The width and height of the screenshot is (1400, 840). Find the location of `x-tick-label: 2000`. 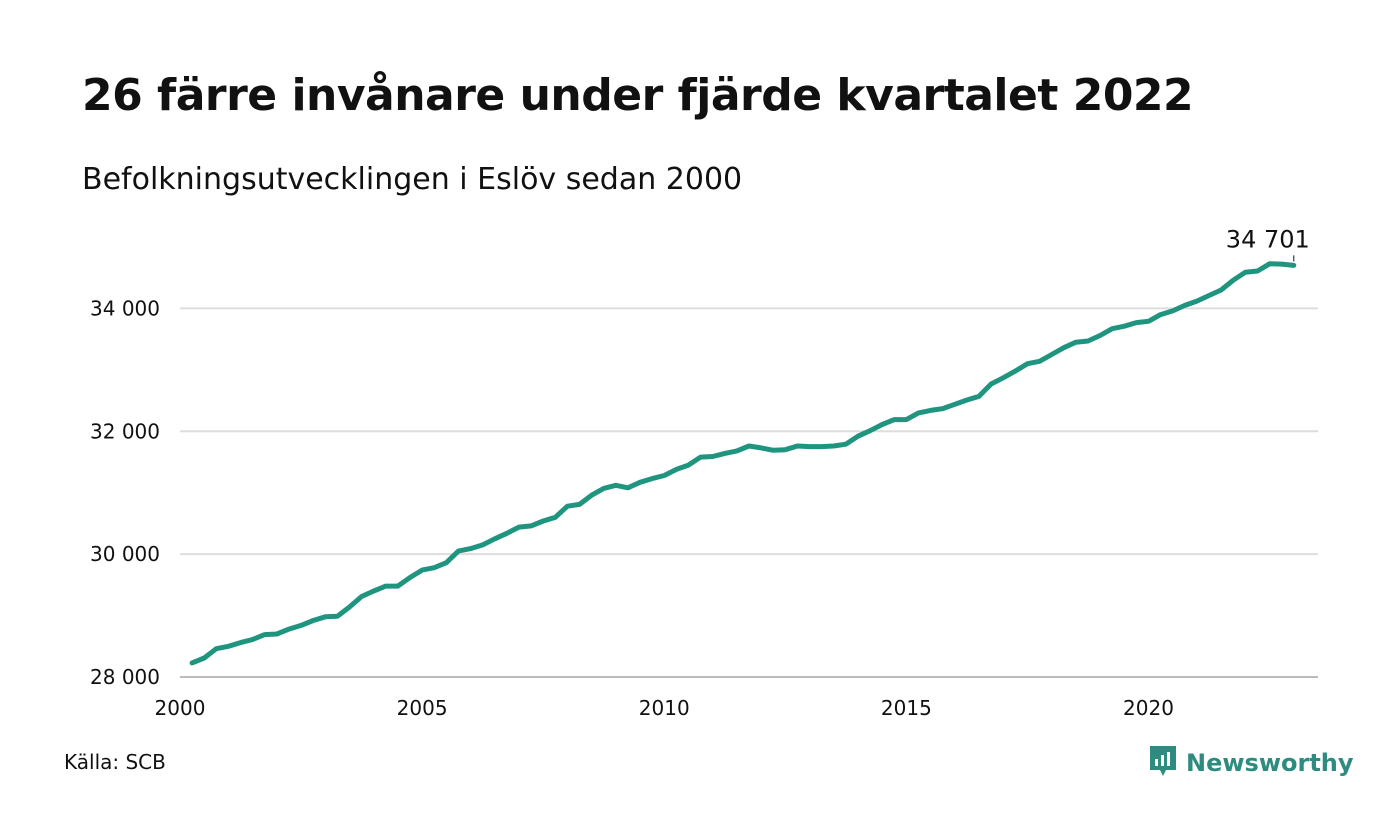

x-tick-label: 2000 is located at coordinates (180, 708).